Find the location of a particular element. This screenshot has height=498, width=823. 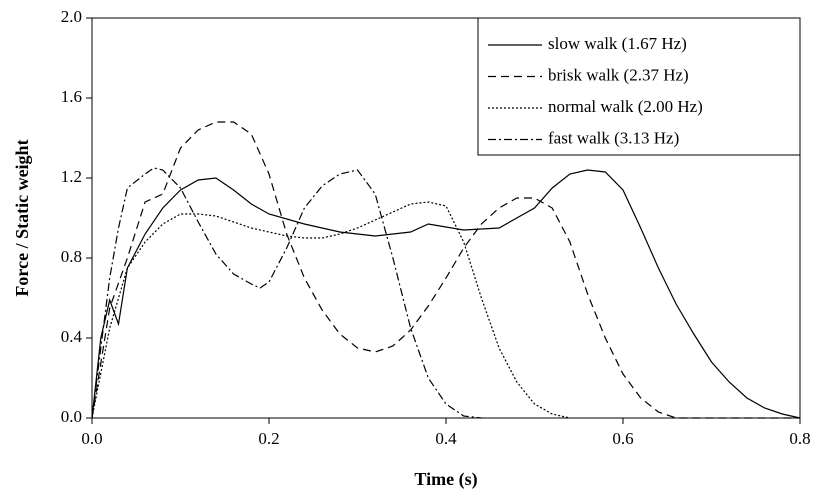

y-tick-label: 0.8 is located at coordinates (71, 256).